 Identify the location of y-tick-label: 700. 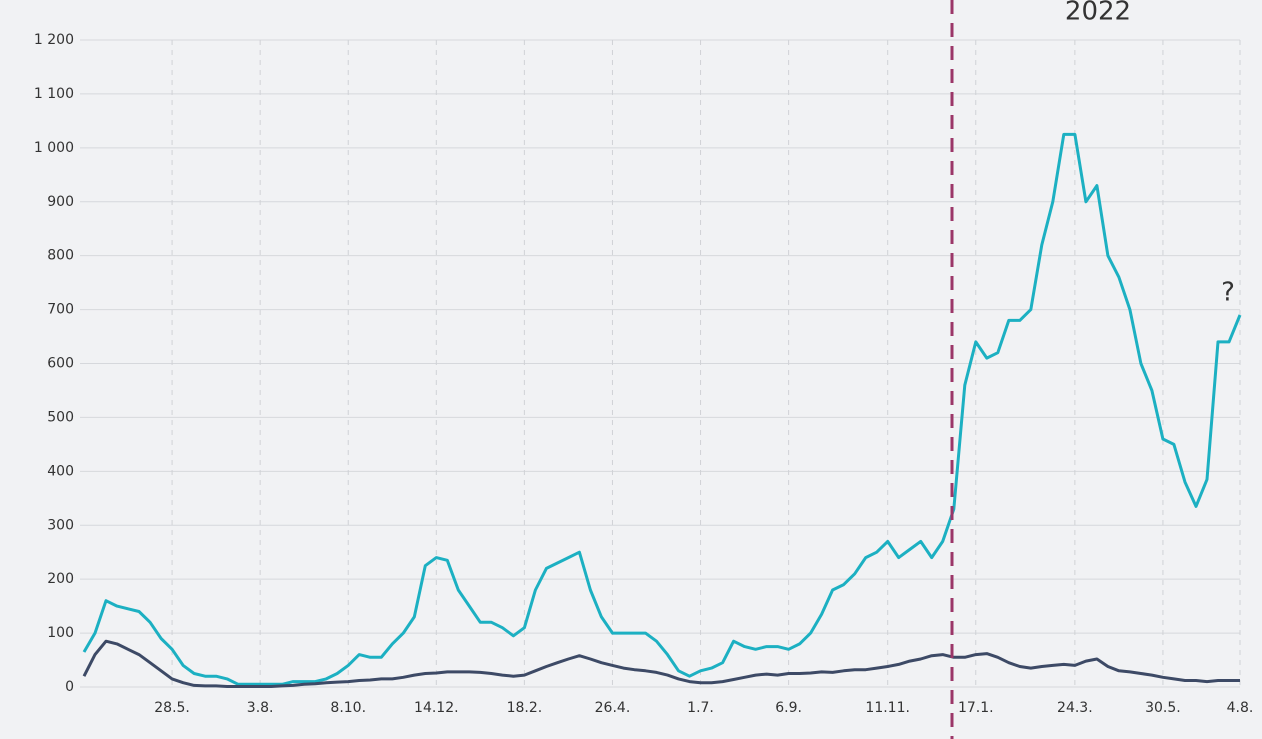
(60, 310).